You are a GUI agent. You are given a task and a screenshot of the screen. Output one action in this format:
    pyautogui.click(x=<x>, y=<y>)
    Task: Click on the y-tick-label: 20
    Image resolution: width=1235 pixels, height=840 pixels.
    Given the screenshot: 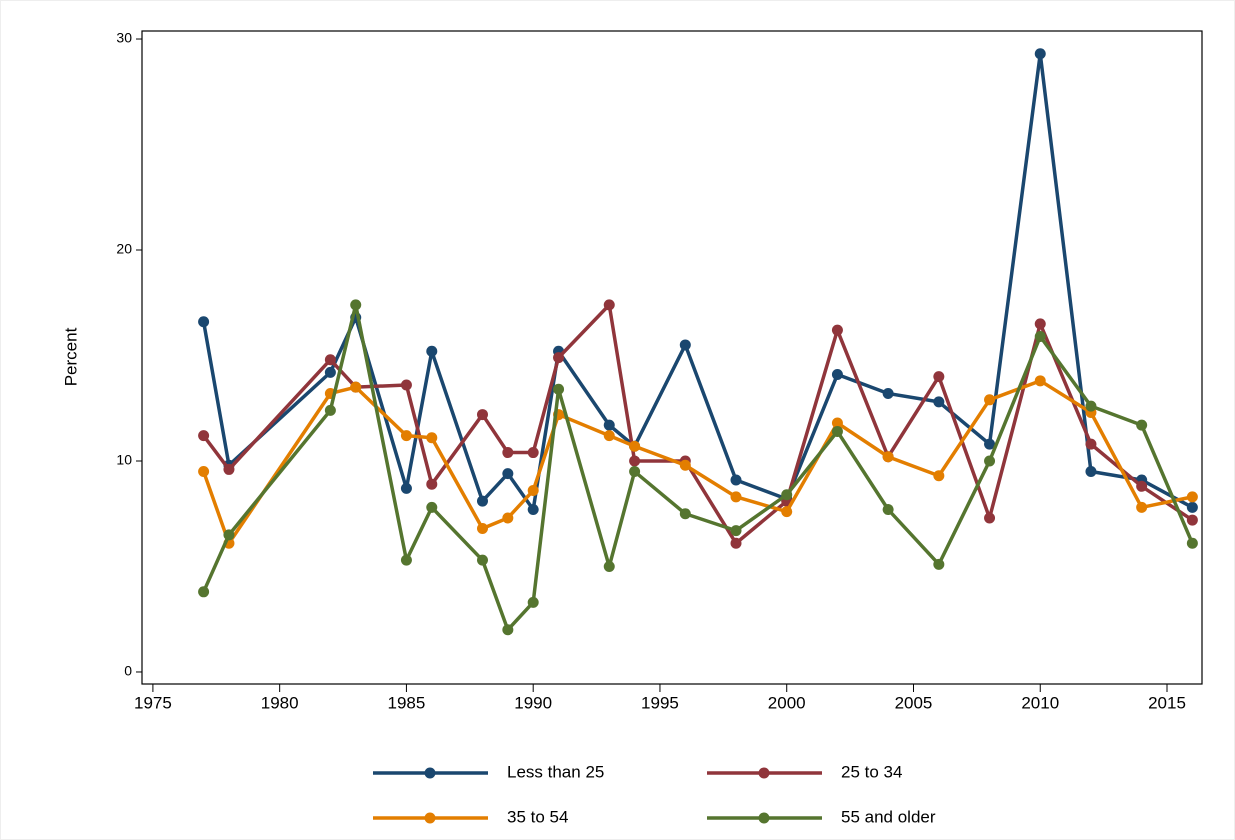 What is the action you would take?
    pyautogui.click(x=124, y=249)
    